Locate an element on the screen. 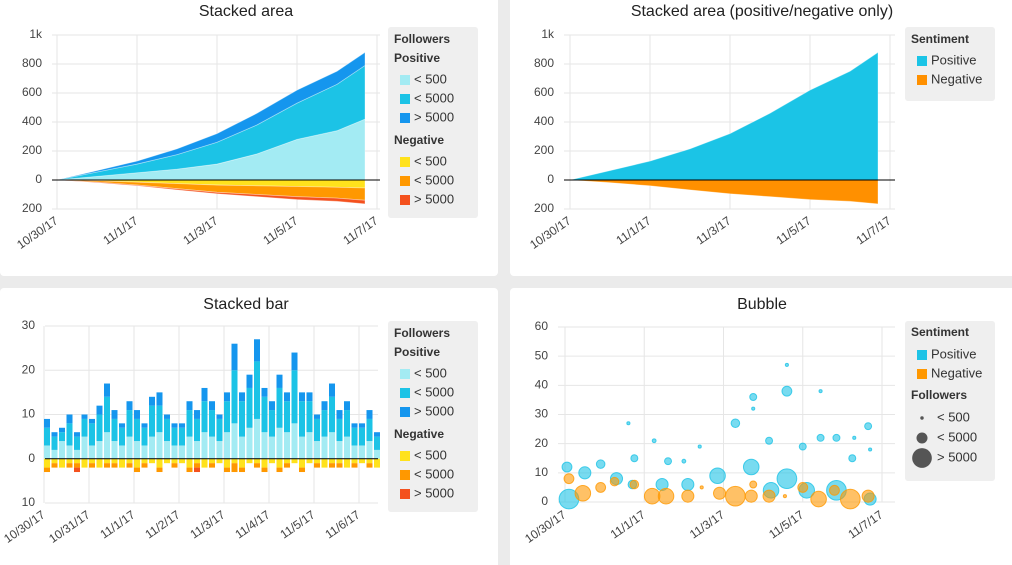 The image size is (1012, 565). legend-group: Positive is located at coordinates (417, 352).